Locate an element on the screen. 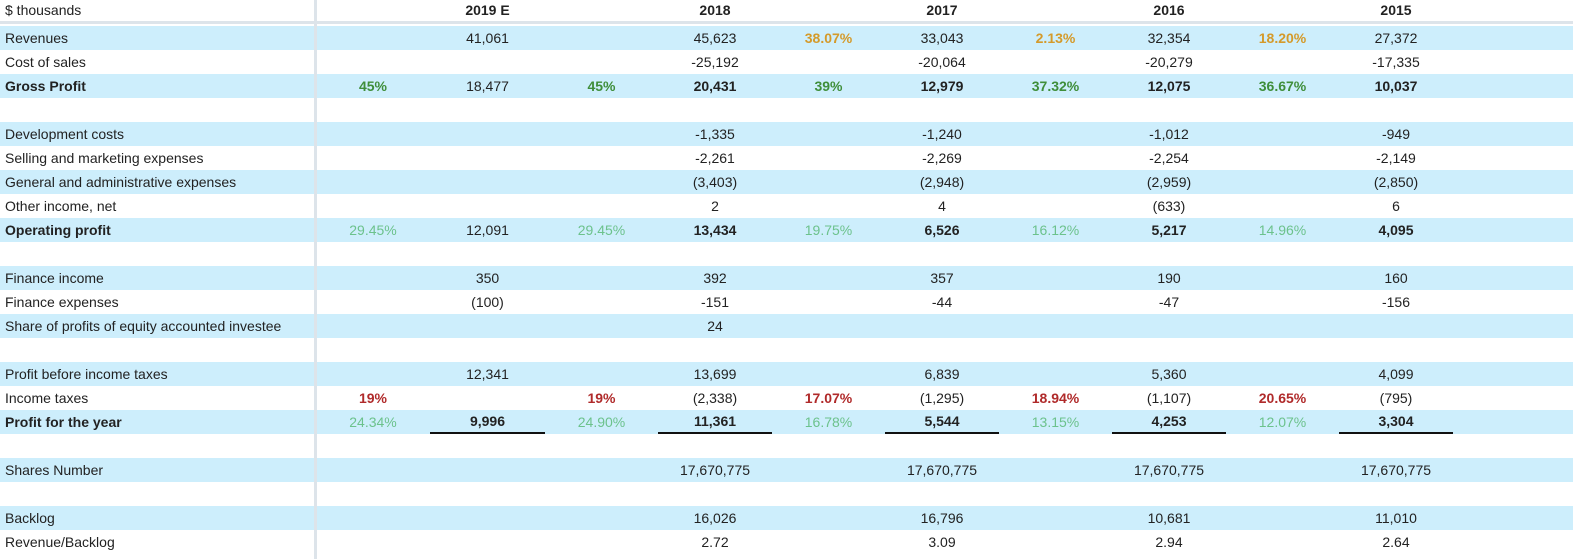 The height and width of the screenshot is (559, 1573). operating-margin-2019e: 29.45% is located at coordinates (373, 230).